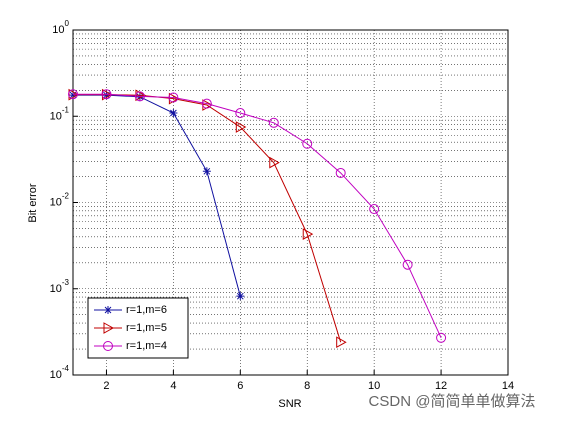 The width and height of the screenshot is (561, 425). What do you see at coordinates (374, 386) in the screenshot?
I see `x-tick-label: 10` at bounding box center [374, 386].